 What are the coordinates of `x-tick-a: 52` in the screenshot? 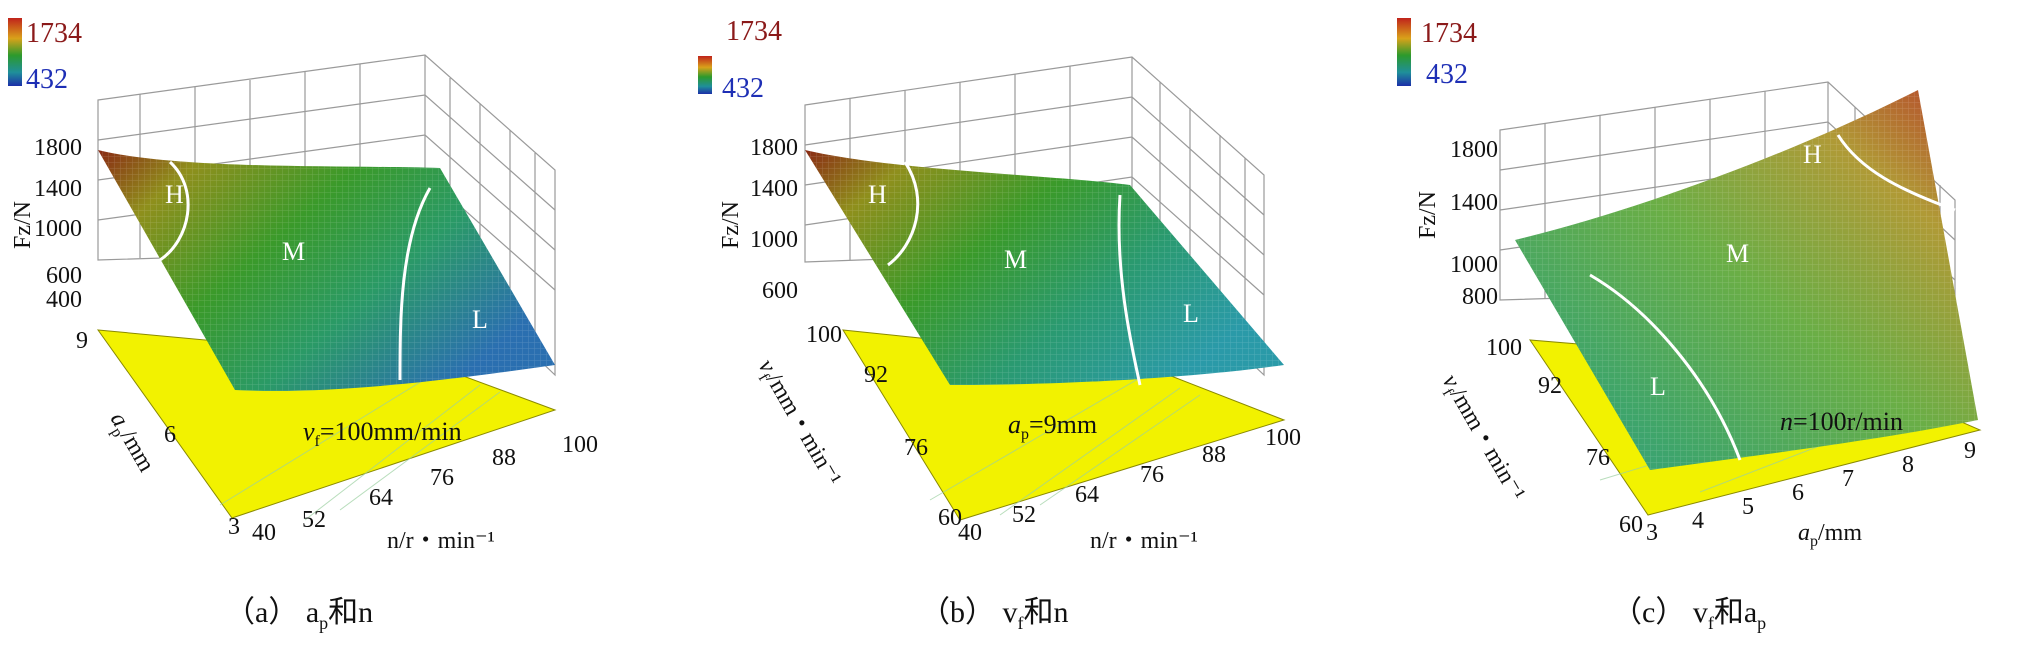 It's located at (314, 520).